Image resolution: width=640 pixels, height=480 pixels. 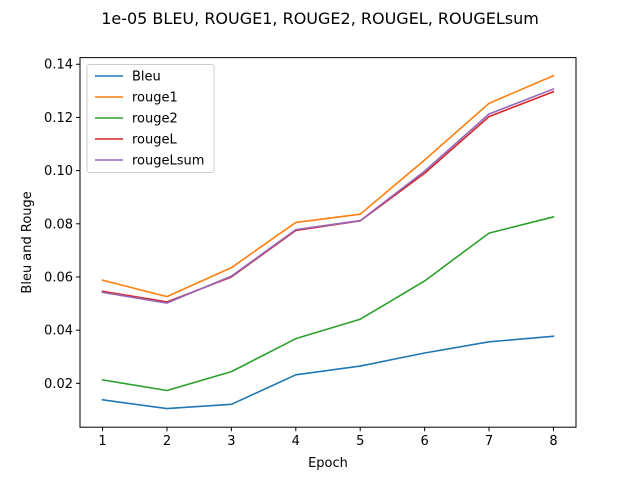 I want to click on y-tick-label: 0.06, so click(x=58, y=277).